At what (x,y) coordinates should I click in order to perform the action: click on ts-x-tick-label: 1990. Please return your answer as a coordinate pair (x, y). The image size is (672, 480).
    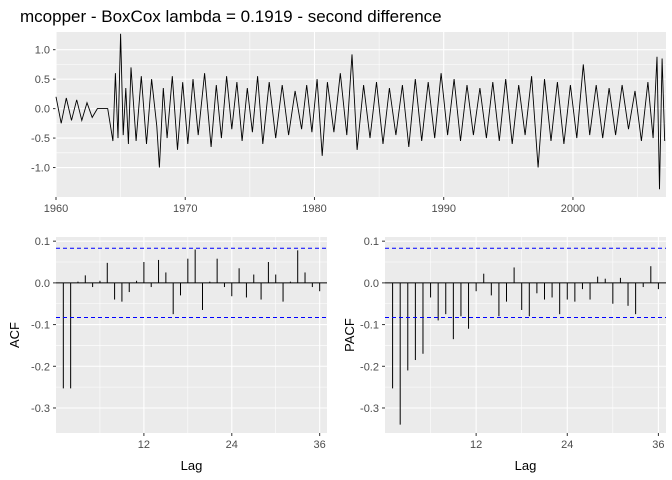
    Looking at the image, I should click on (443, 209).